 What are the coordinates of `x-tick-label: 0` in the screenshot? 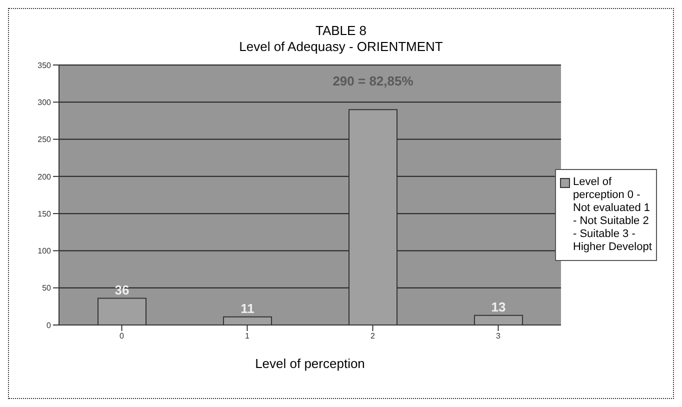 It's located at (122, 336).